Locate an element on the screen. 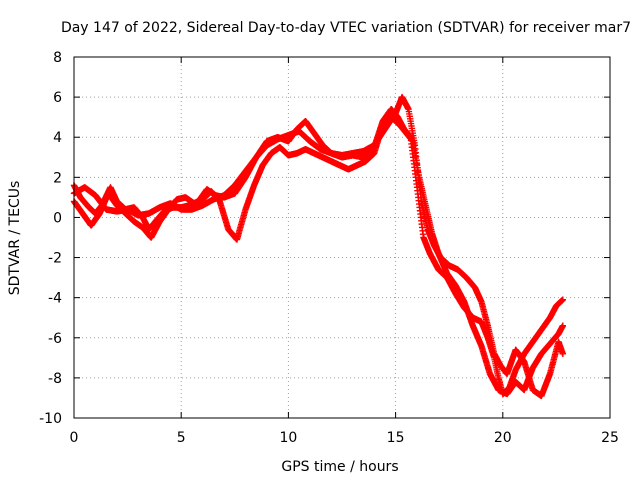 This screenshot has width=640, height=485. y-tick-label: -2 is located at coordinates (55, 259).